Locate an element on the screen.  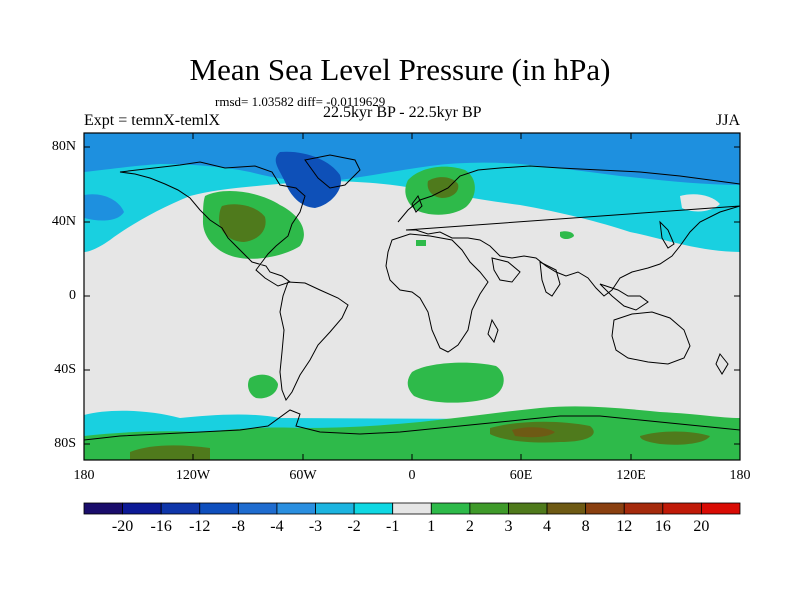
antarctic-brown is located at coordinates (533, 432).